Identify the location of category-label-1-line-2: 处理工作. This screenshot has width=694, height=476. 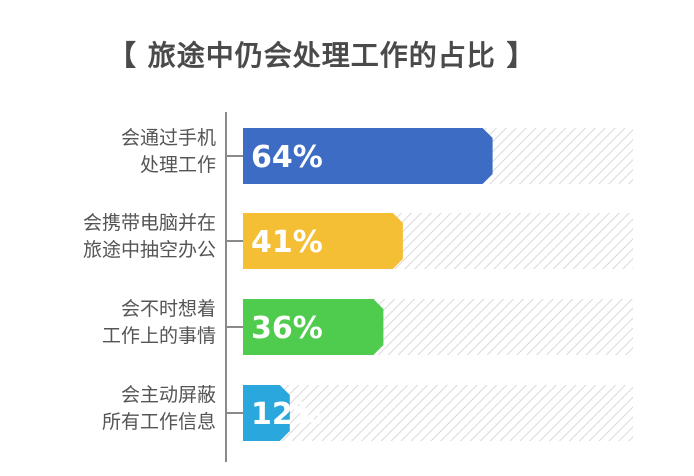
(177, 165).